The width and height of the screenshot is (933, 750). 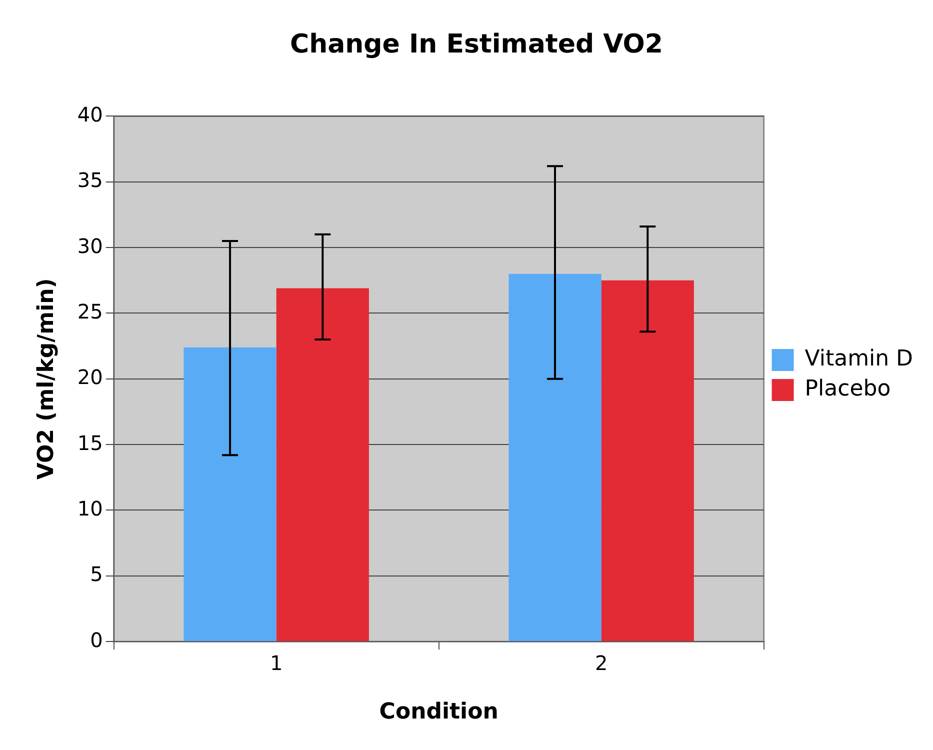 I want to click on y-tick-label: 0, so click(x=96, y=640).